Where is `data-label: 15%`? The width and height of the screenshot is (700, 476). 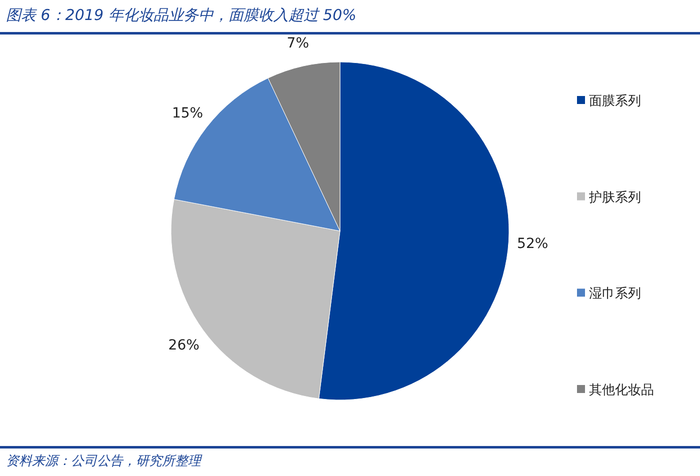 data-label: 15% is located at coordinates (188, 114).